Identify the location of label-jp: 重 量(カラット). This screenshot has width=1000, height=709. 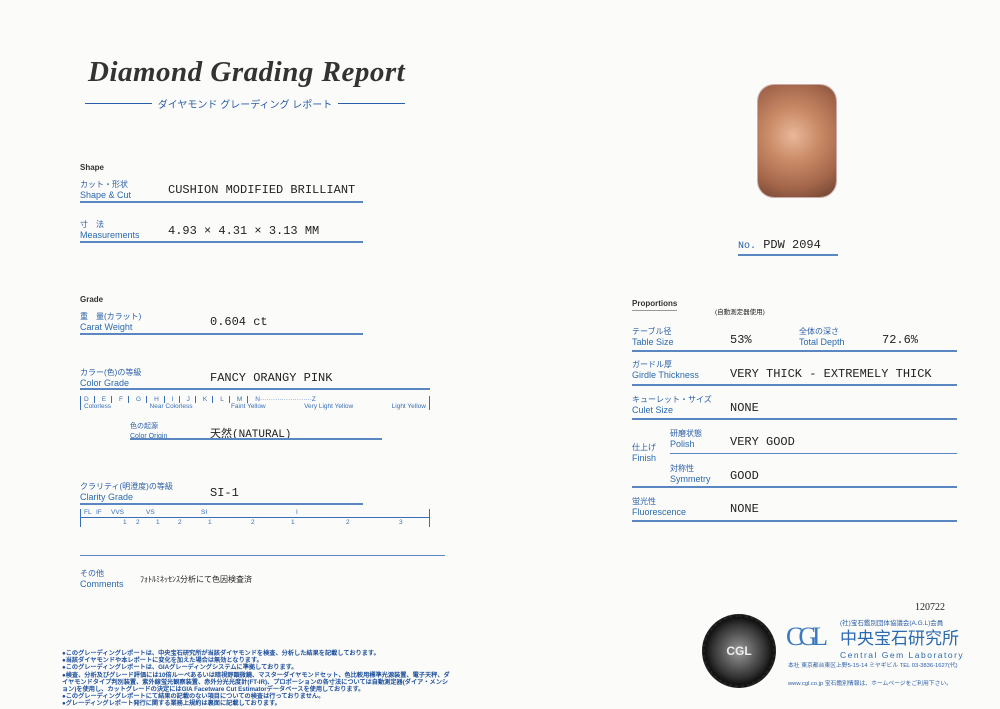
(111, 316).